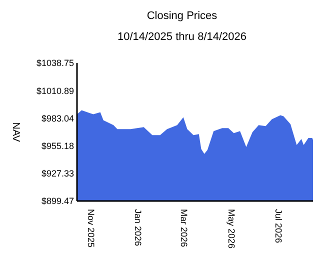 The width and height of the screenshot is (324, 267). Describe the element at coordinates (57, 201) in the screenshot. I see `y-tick-label: $899.47` at that location.